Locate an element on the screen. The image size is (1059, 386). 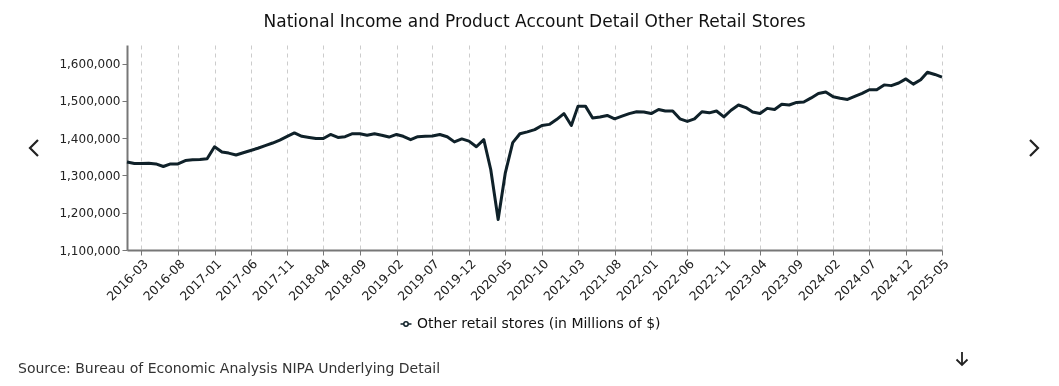
y-tick-label: 1,200,000 is located at coordinates (90, 213).